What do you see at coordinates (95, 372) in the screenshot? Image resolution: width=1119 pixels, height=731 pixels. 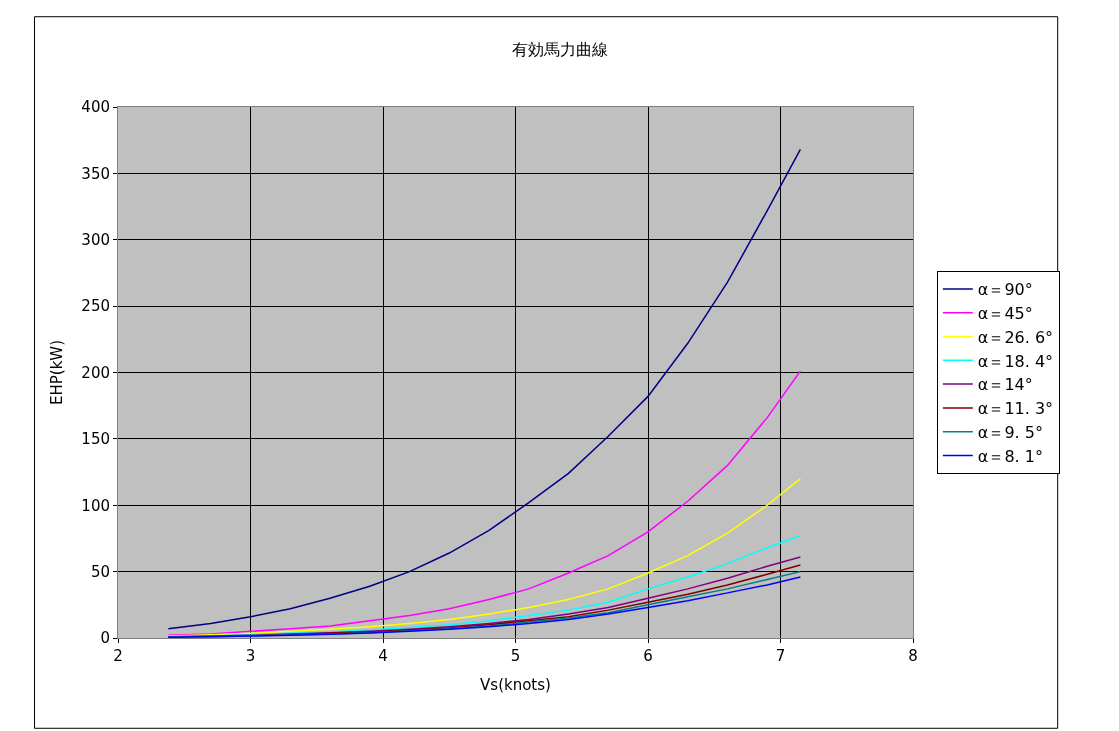 I see `y-tick-label: 200` at bounding box center [95, 372].